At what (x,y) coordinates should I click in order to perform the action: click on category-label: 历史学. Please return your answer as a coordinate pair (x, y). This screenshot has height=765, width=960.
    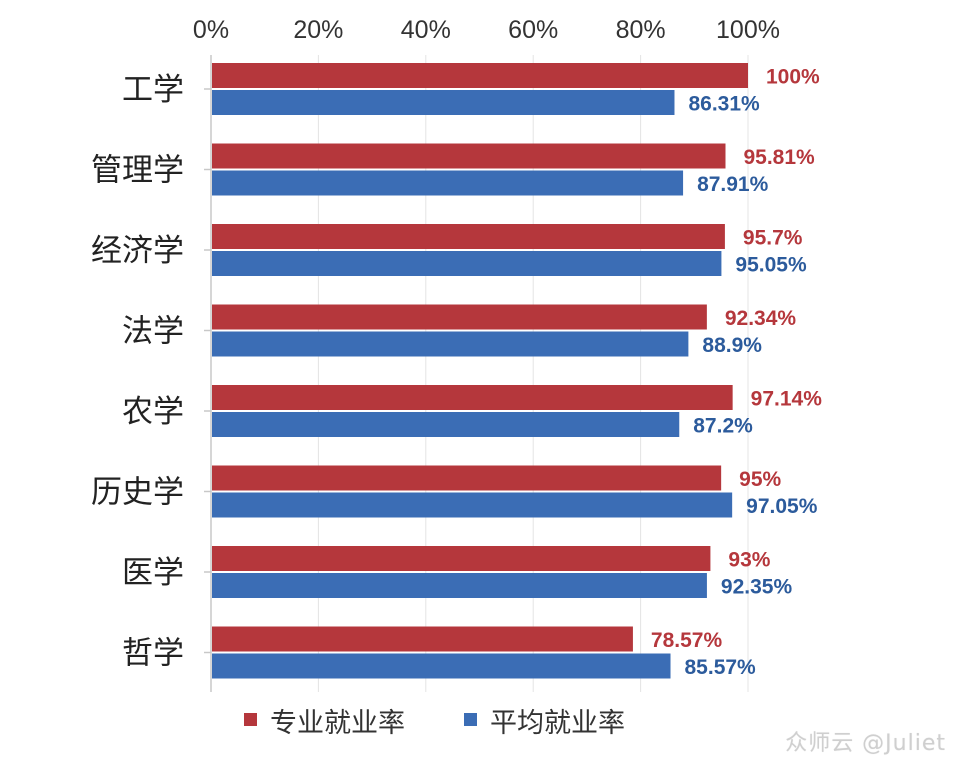
    Looking at the image, I should click on (137, 493).